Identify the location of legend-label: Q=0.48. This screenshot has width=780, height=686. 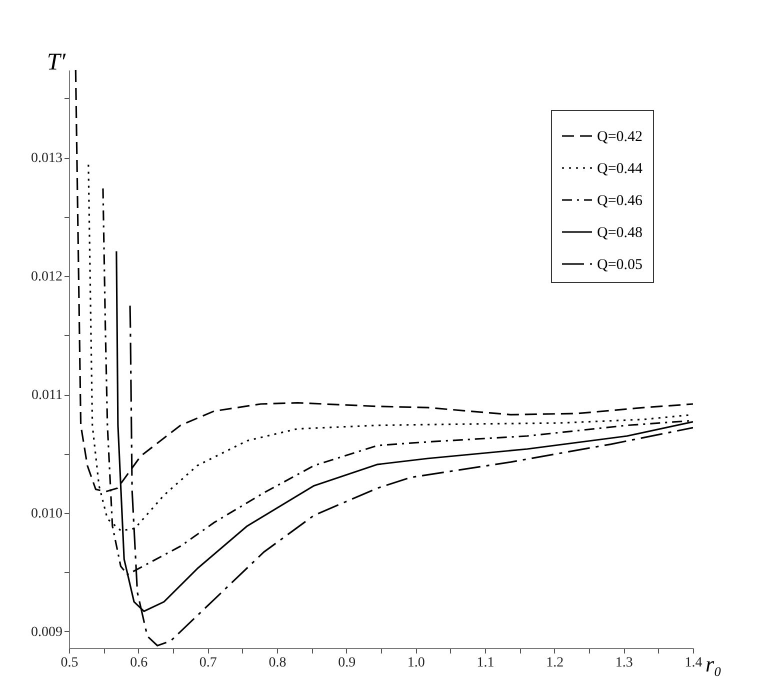
(620, 233).